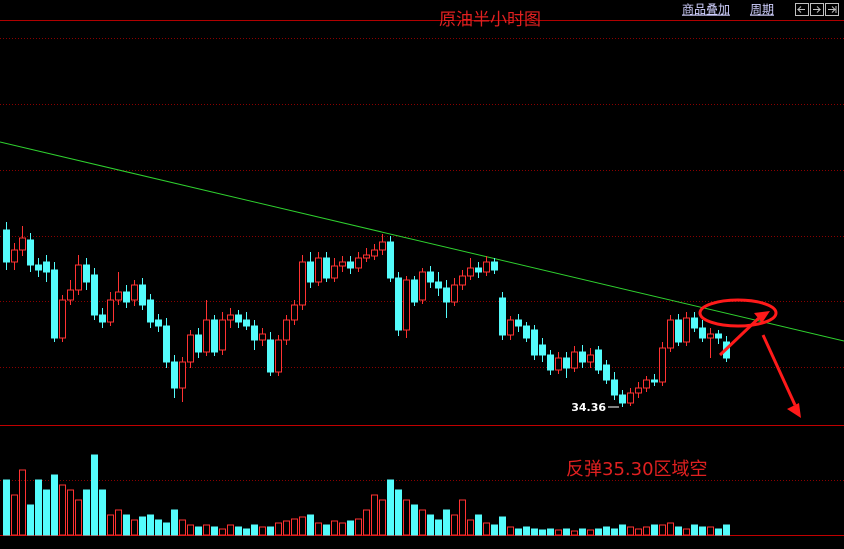  Describe the element at coordinates (706, 9) in the screenshot. I see `toolbar-button: 商品叠加` at that location.